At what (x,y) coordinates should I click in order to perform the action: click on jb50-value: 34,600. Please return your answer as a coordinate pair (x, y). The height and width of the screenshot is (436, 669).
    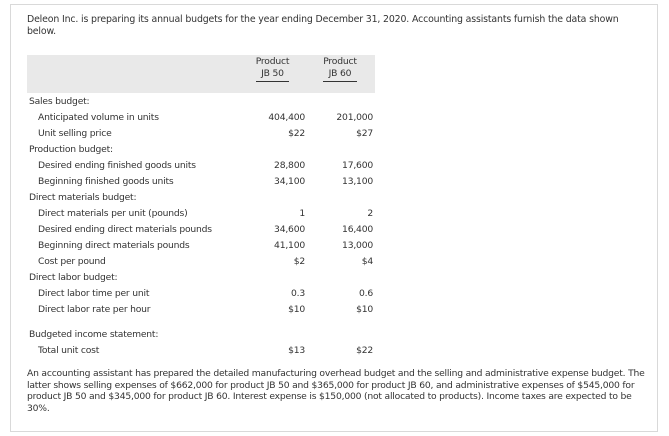
    Looking at the image, I should click on (289, 229).